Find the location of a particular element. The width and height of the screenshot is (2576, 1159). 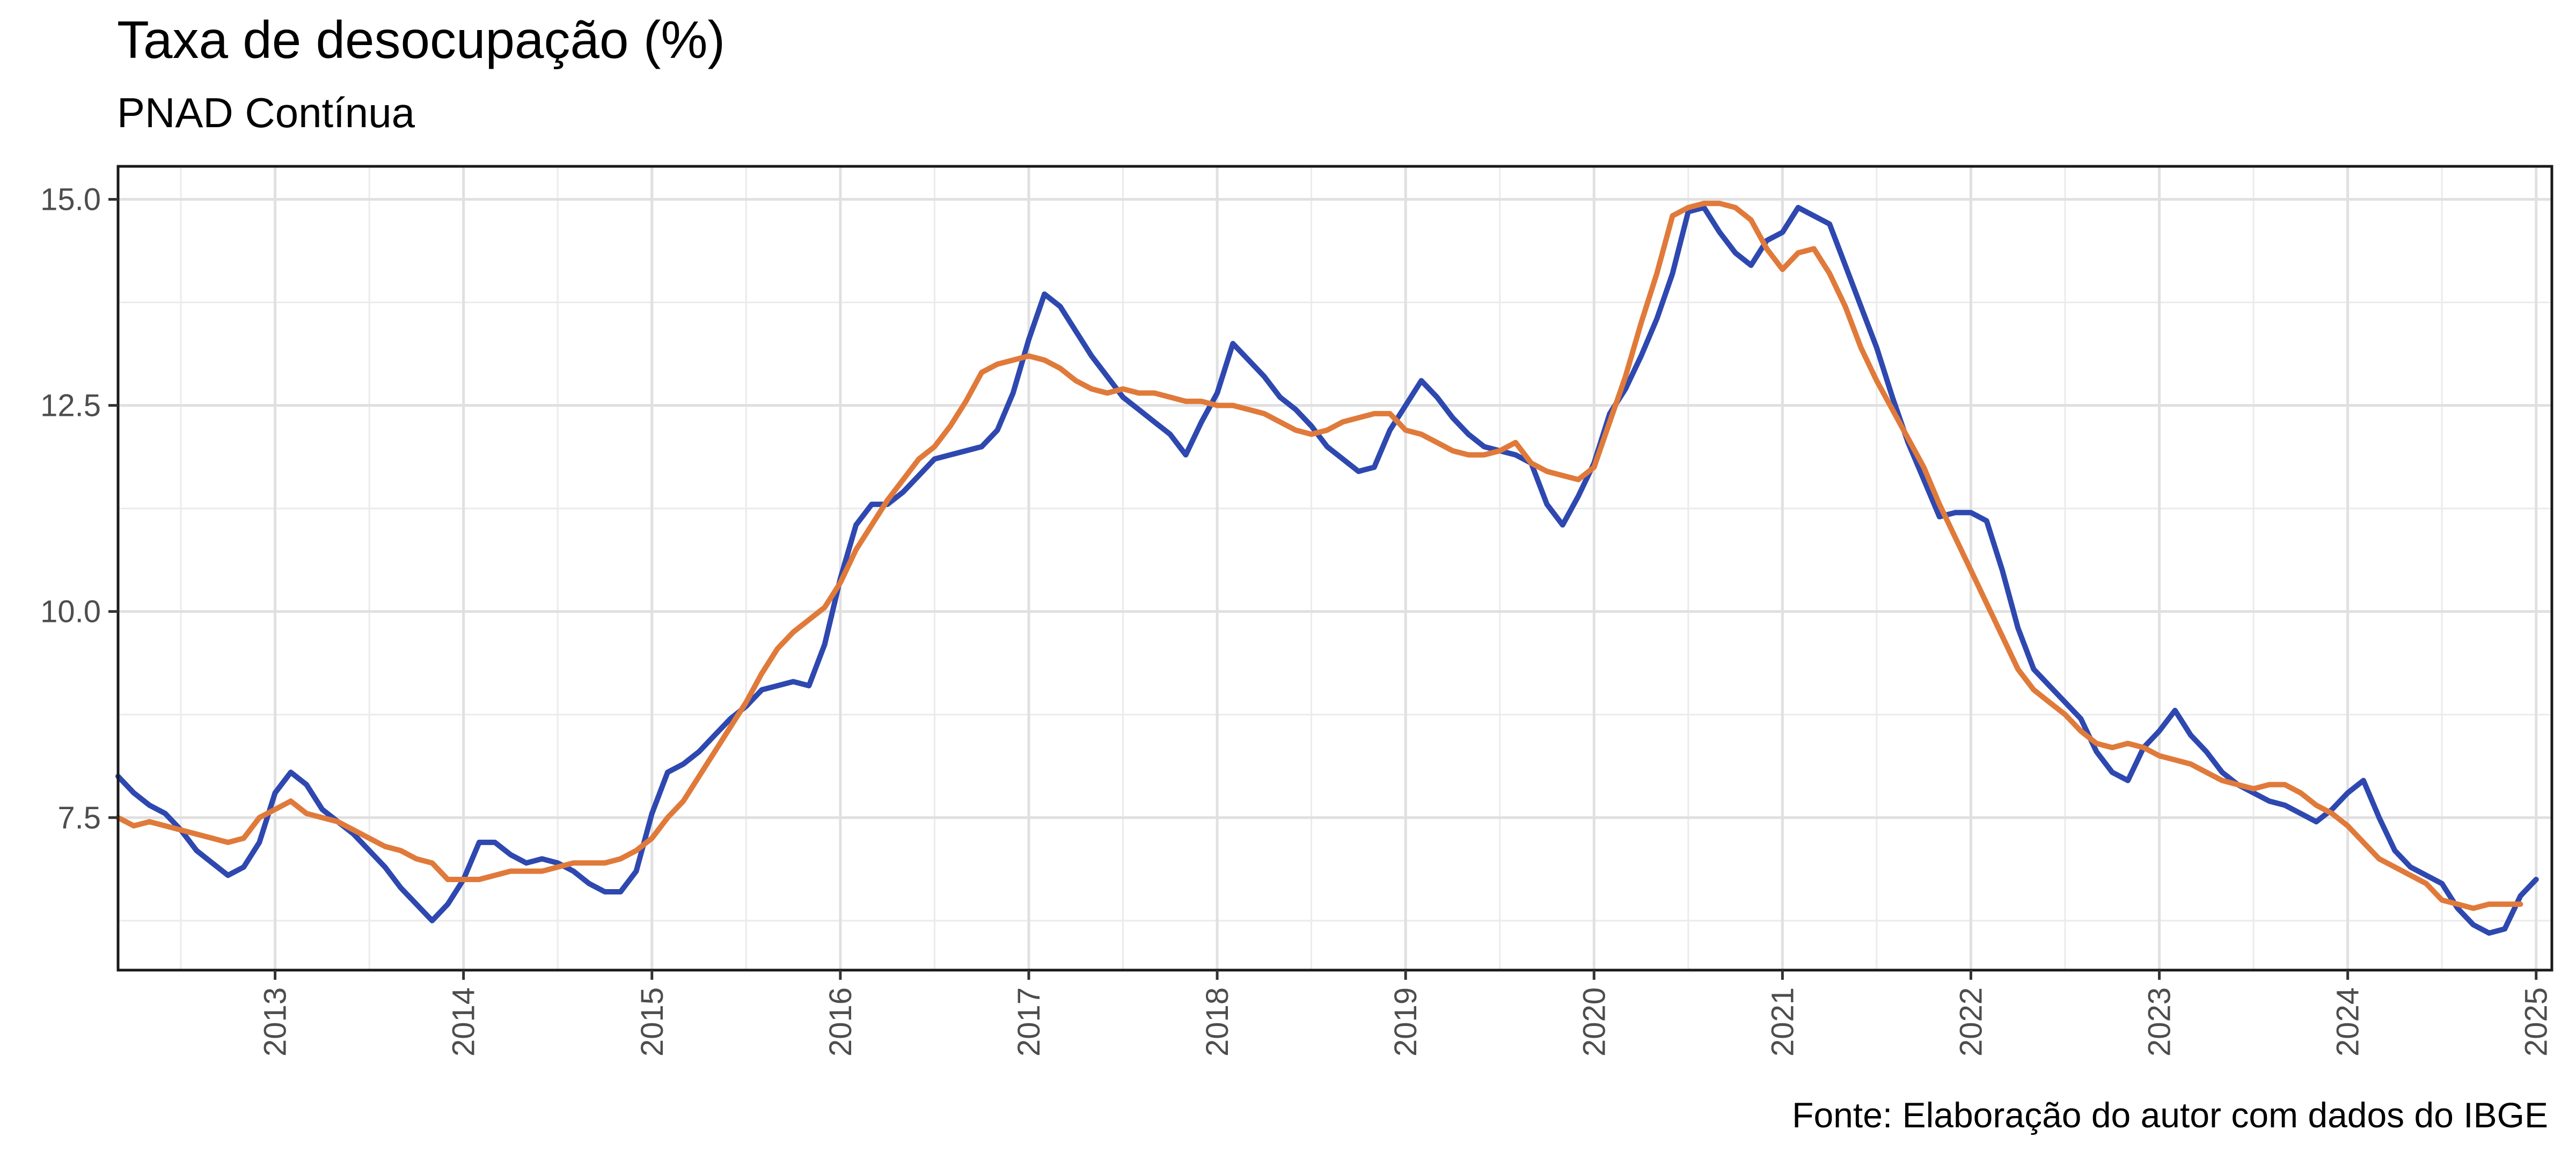

y-tick-label: 7.5 is located at coordinates (79, 818).